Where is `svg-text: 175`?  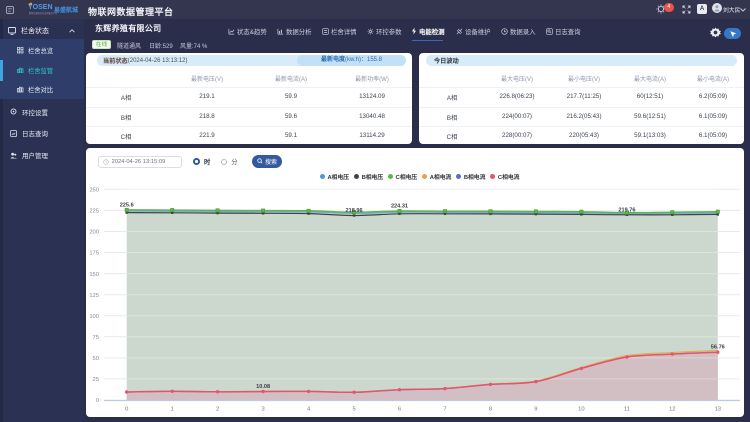 svg-text: 175 is located at coordinates (94, 254).